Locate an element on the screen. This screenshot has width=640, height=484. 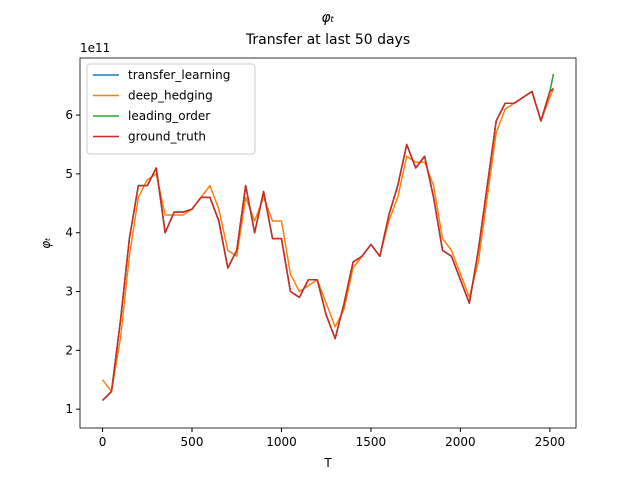
y-tick-label: 6 is located at coordinates (69, 115).